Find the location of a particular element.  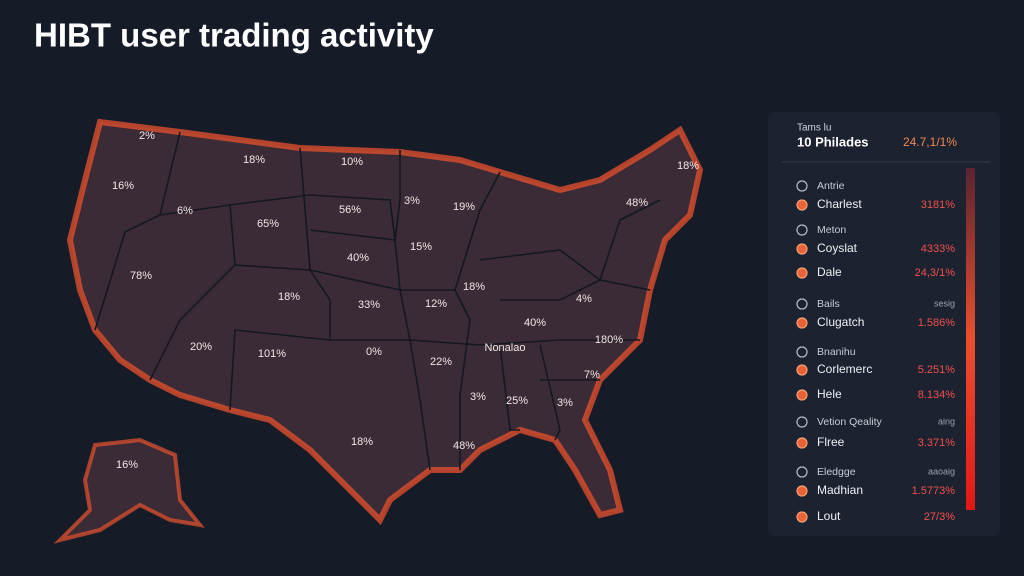

state-label: 33% is located at coordinates (369, 305).